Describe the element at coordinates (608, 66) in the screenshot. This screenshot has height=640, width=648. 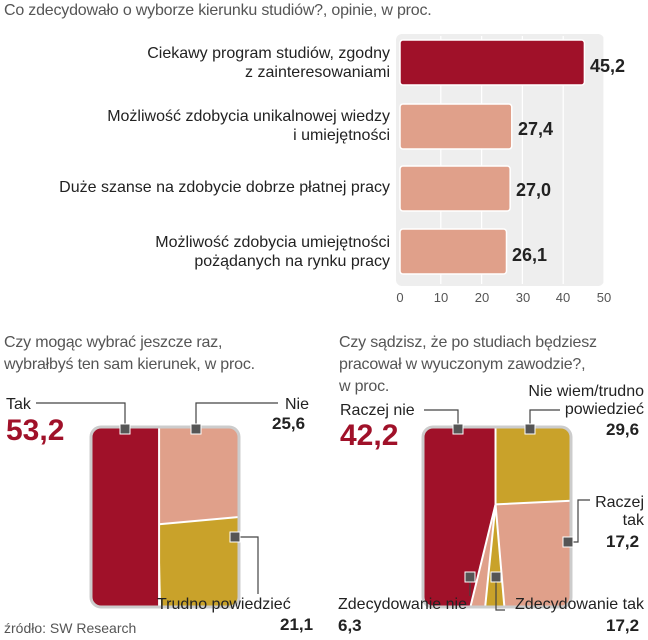
I see `bar-value-label: 45,2` at that location.